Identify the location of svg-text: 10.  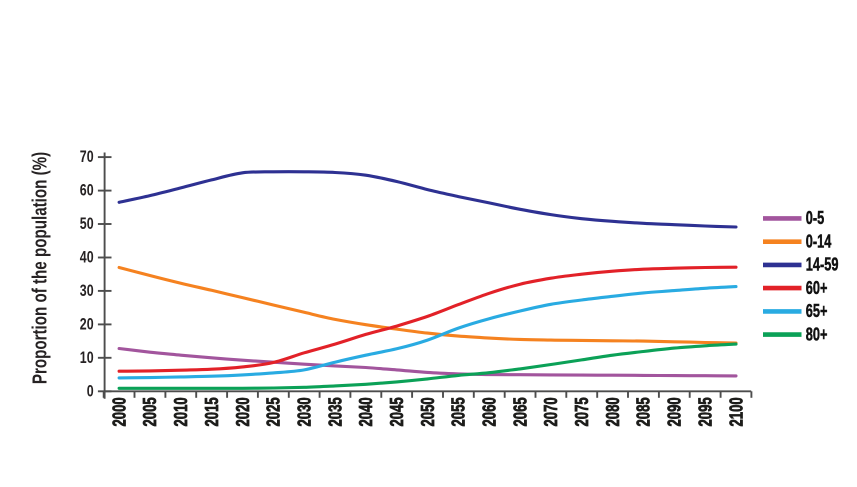
(87, 358).